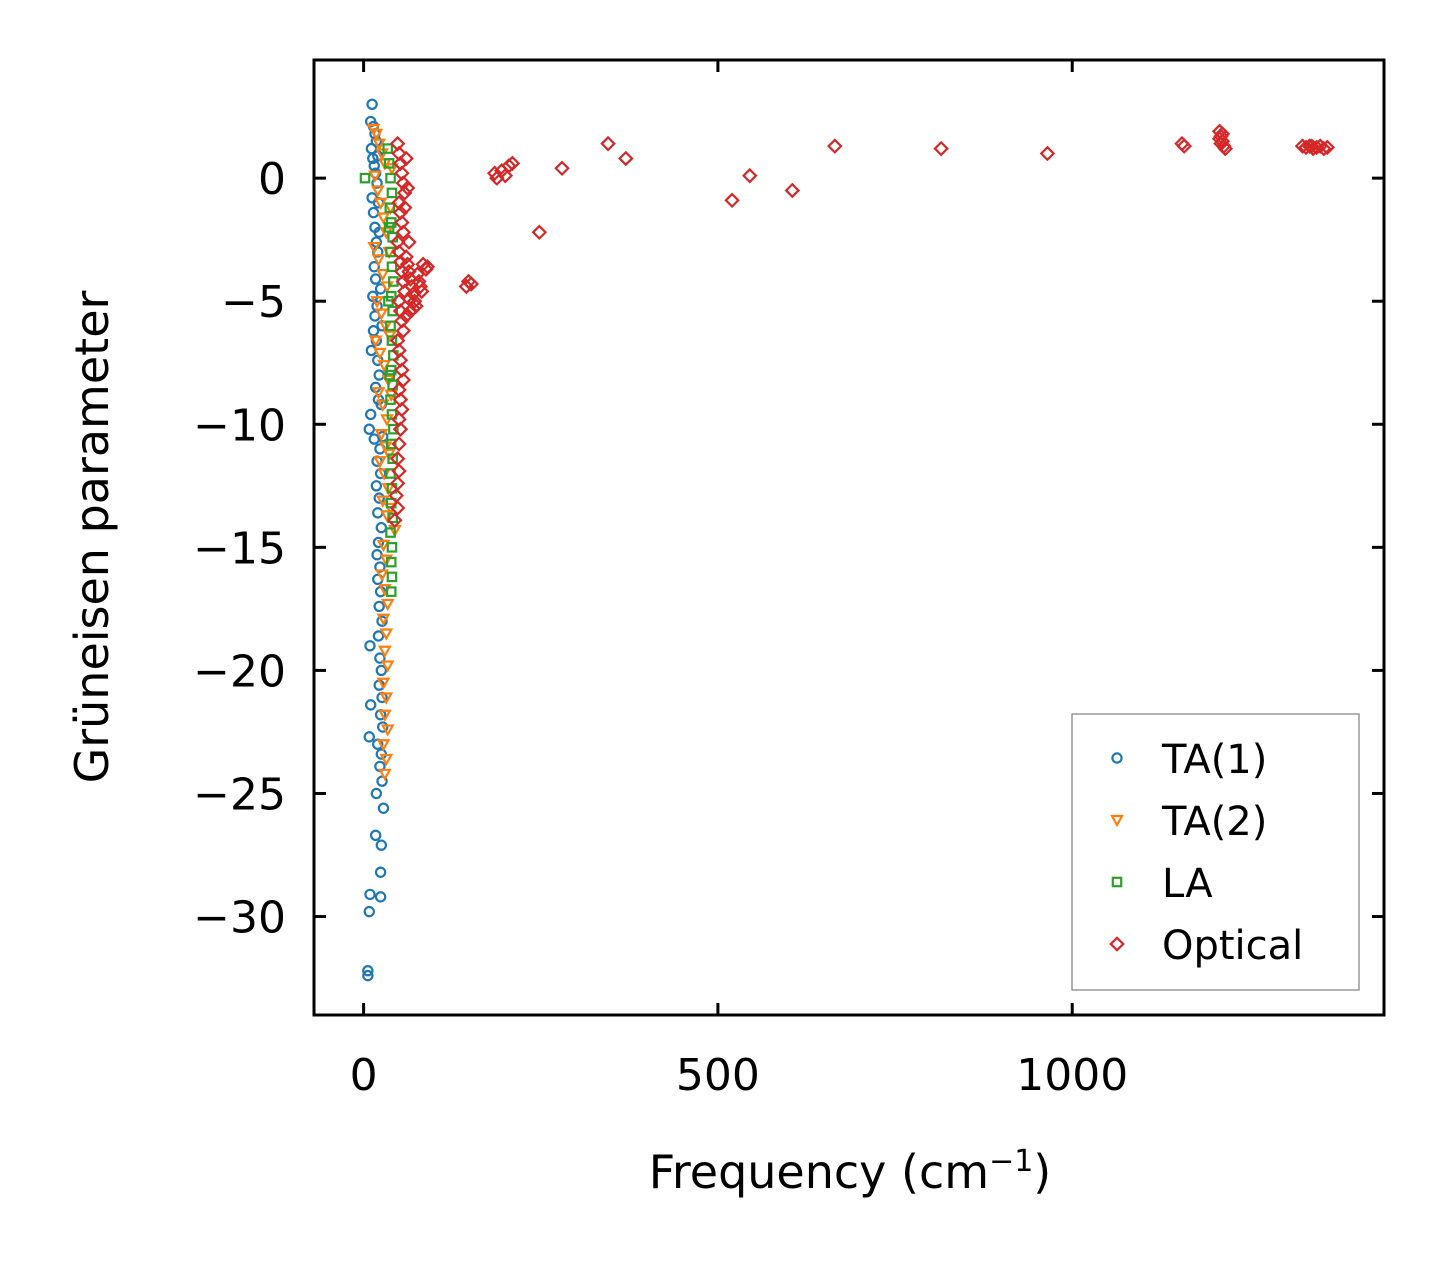 This screenshot has height=1264, width=1443. I want to click on x-tick-label: 500, so click(718, 1075).